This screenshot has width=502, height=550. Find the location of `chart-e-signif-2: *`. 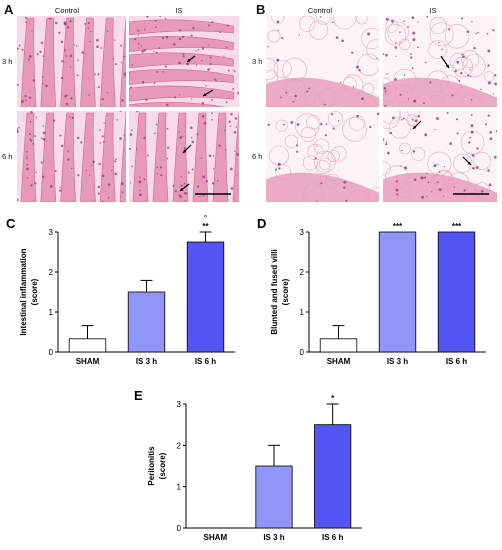

chart-e-signif-2: * is located at coordinates (333, 398).